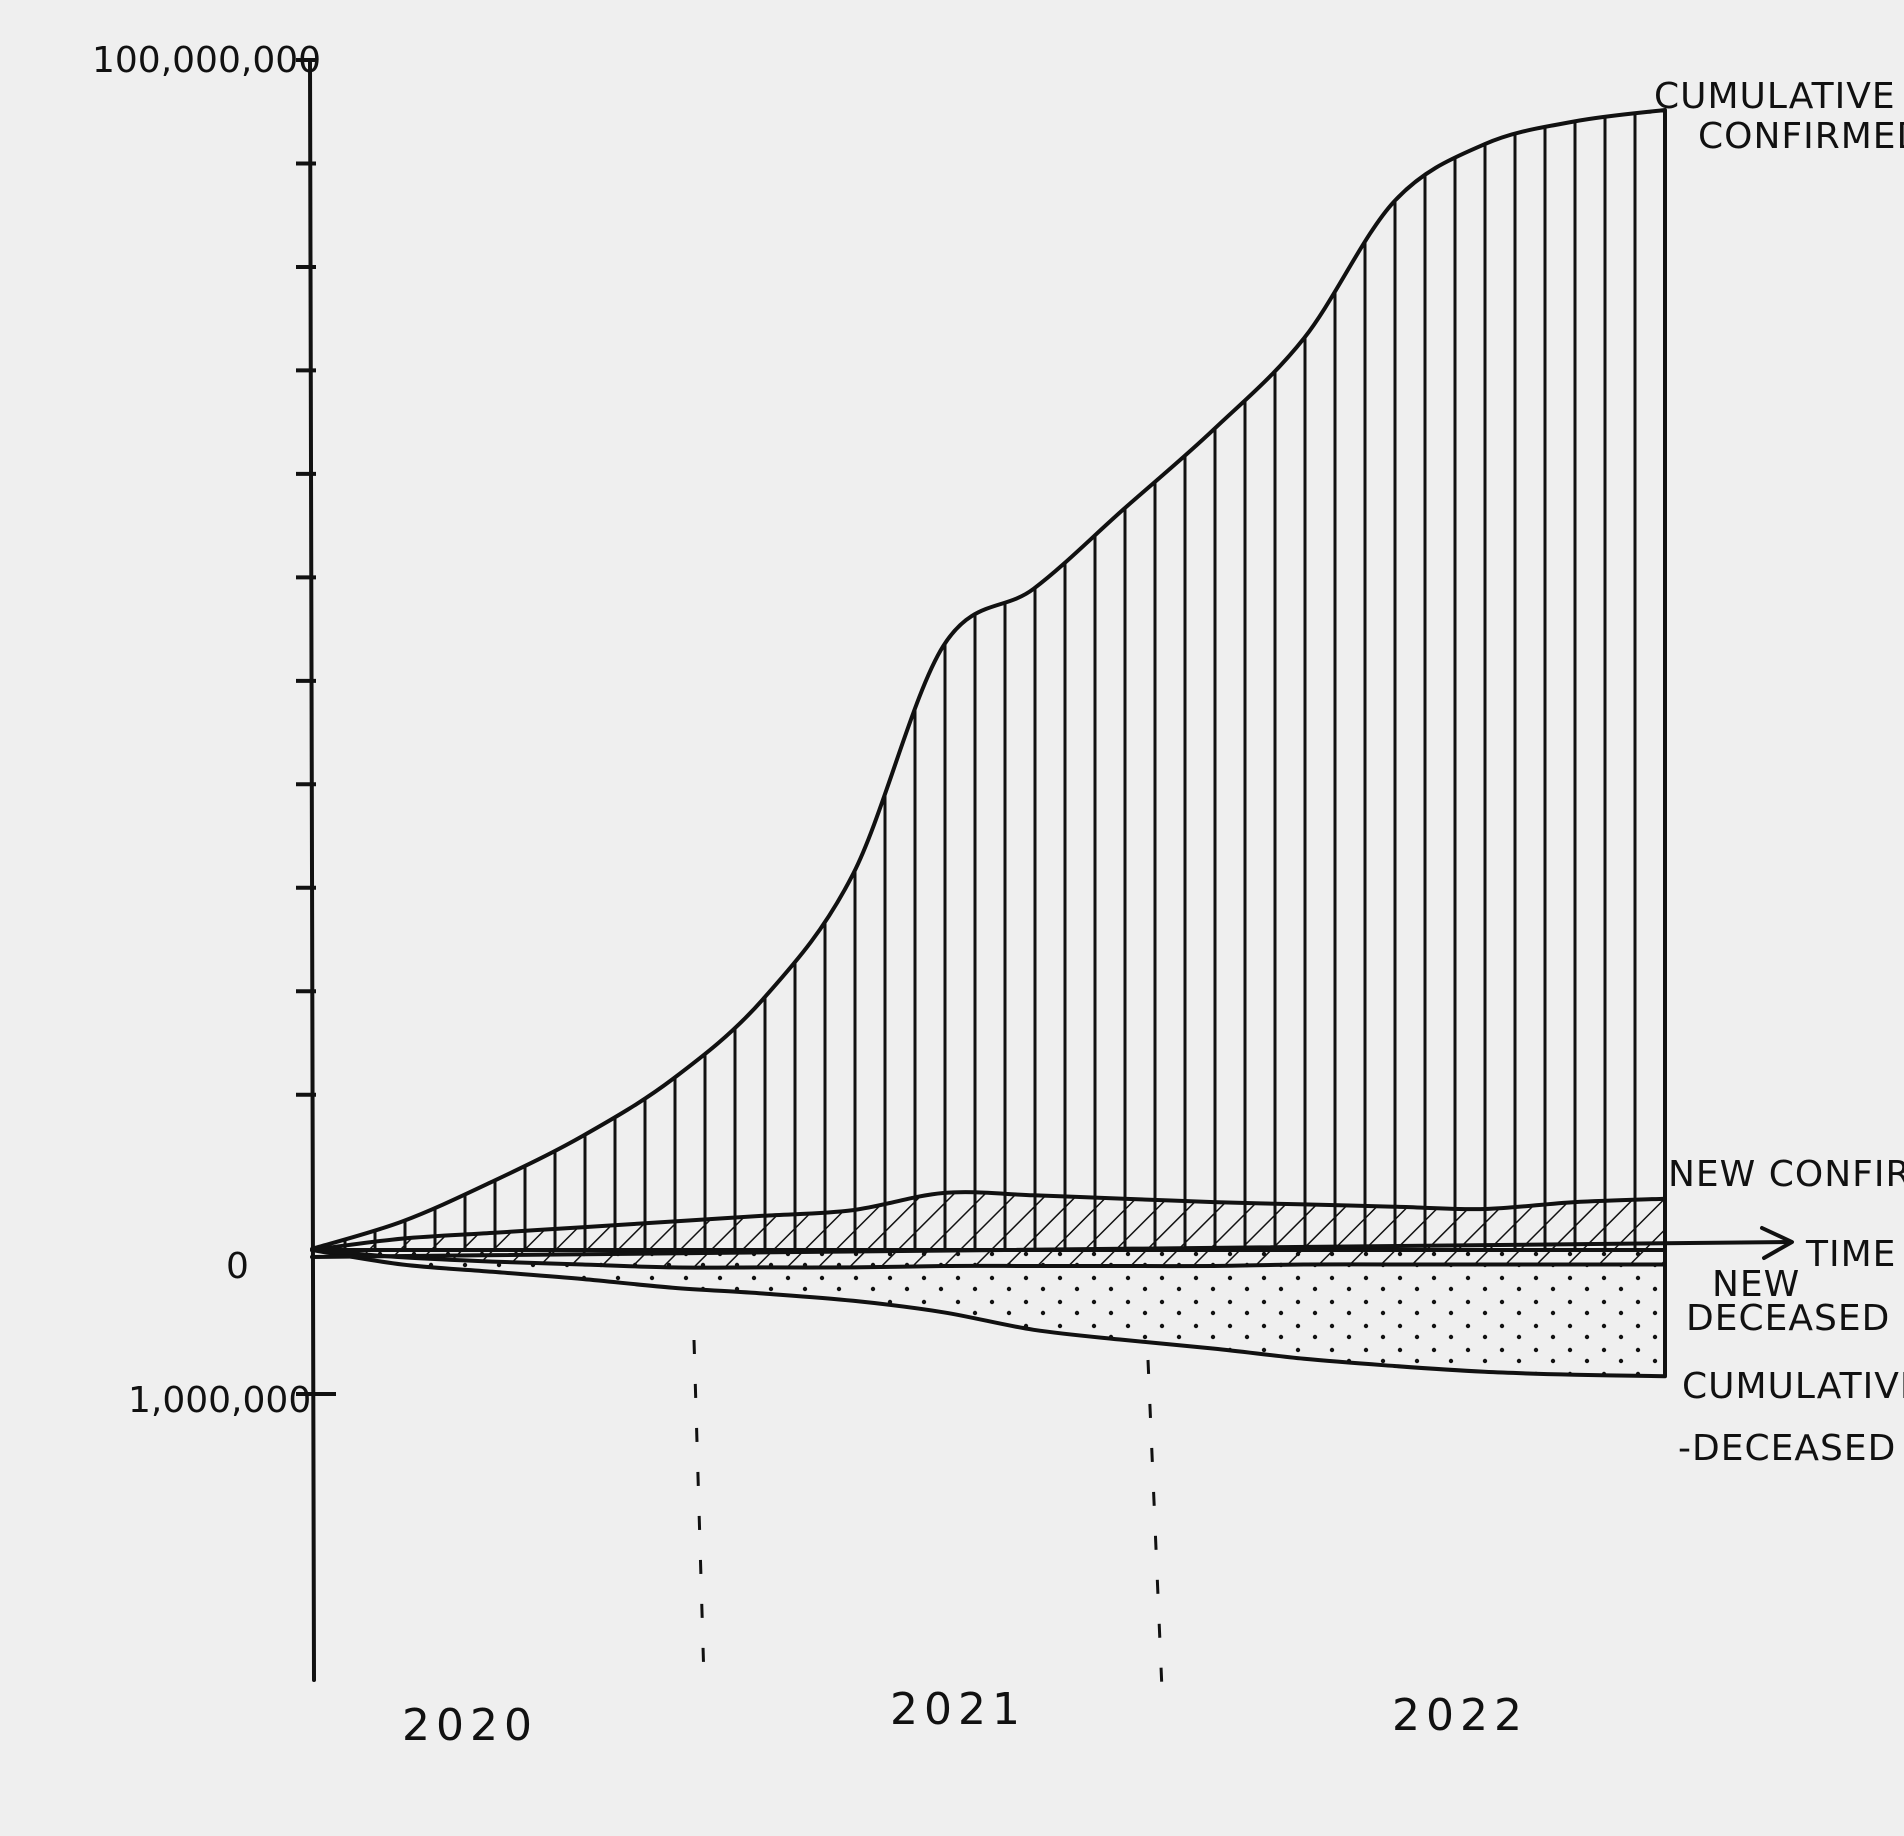 The image size is (1904, 1836). Describe the element at coordinates (219, 1400) in the screenshot. I see `y-tick-label-bottom: 1,000,000` at that location.